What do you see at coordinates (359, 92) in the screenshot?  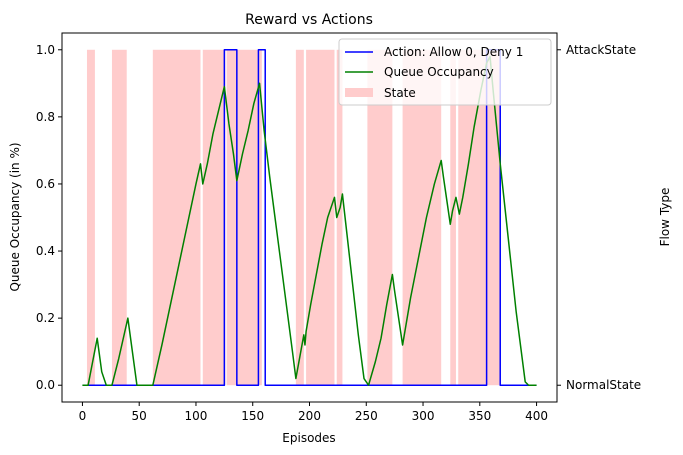 I see `legend-swatch-state` at bounding box center [359, 92].